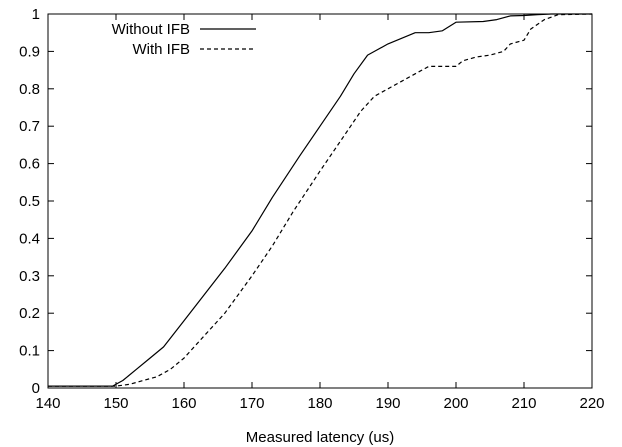 Image resolution: width=622 pixels, height=447 pixels. What do you see at coordinates (183, 403) in the screenshot?
I see `x-tick-label: 160` at bounding box center [183, 403].